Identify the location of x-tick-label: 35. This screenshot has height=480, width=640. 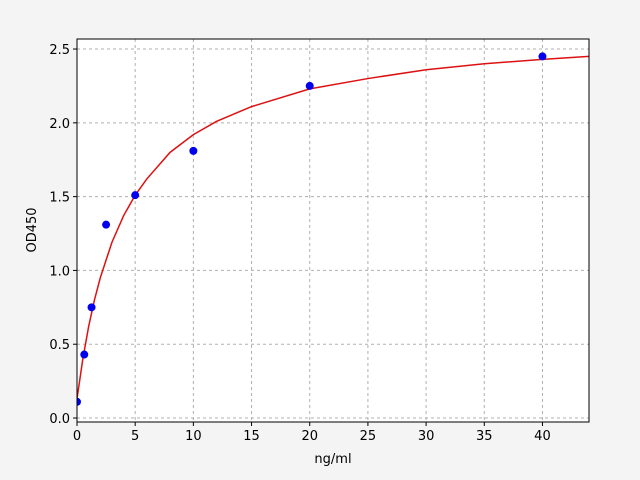
(484, 436).